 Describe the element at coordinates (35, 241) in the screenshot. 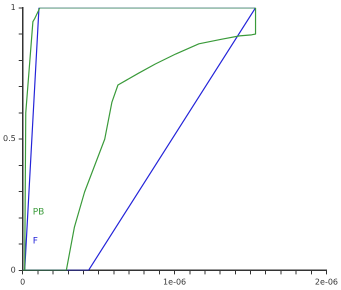

I see `series-label: F` at that location.